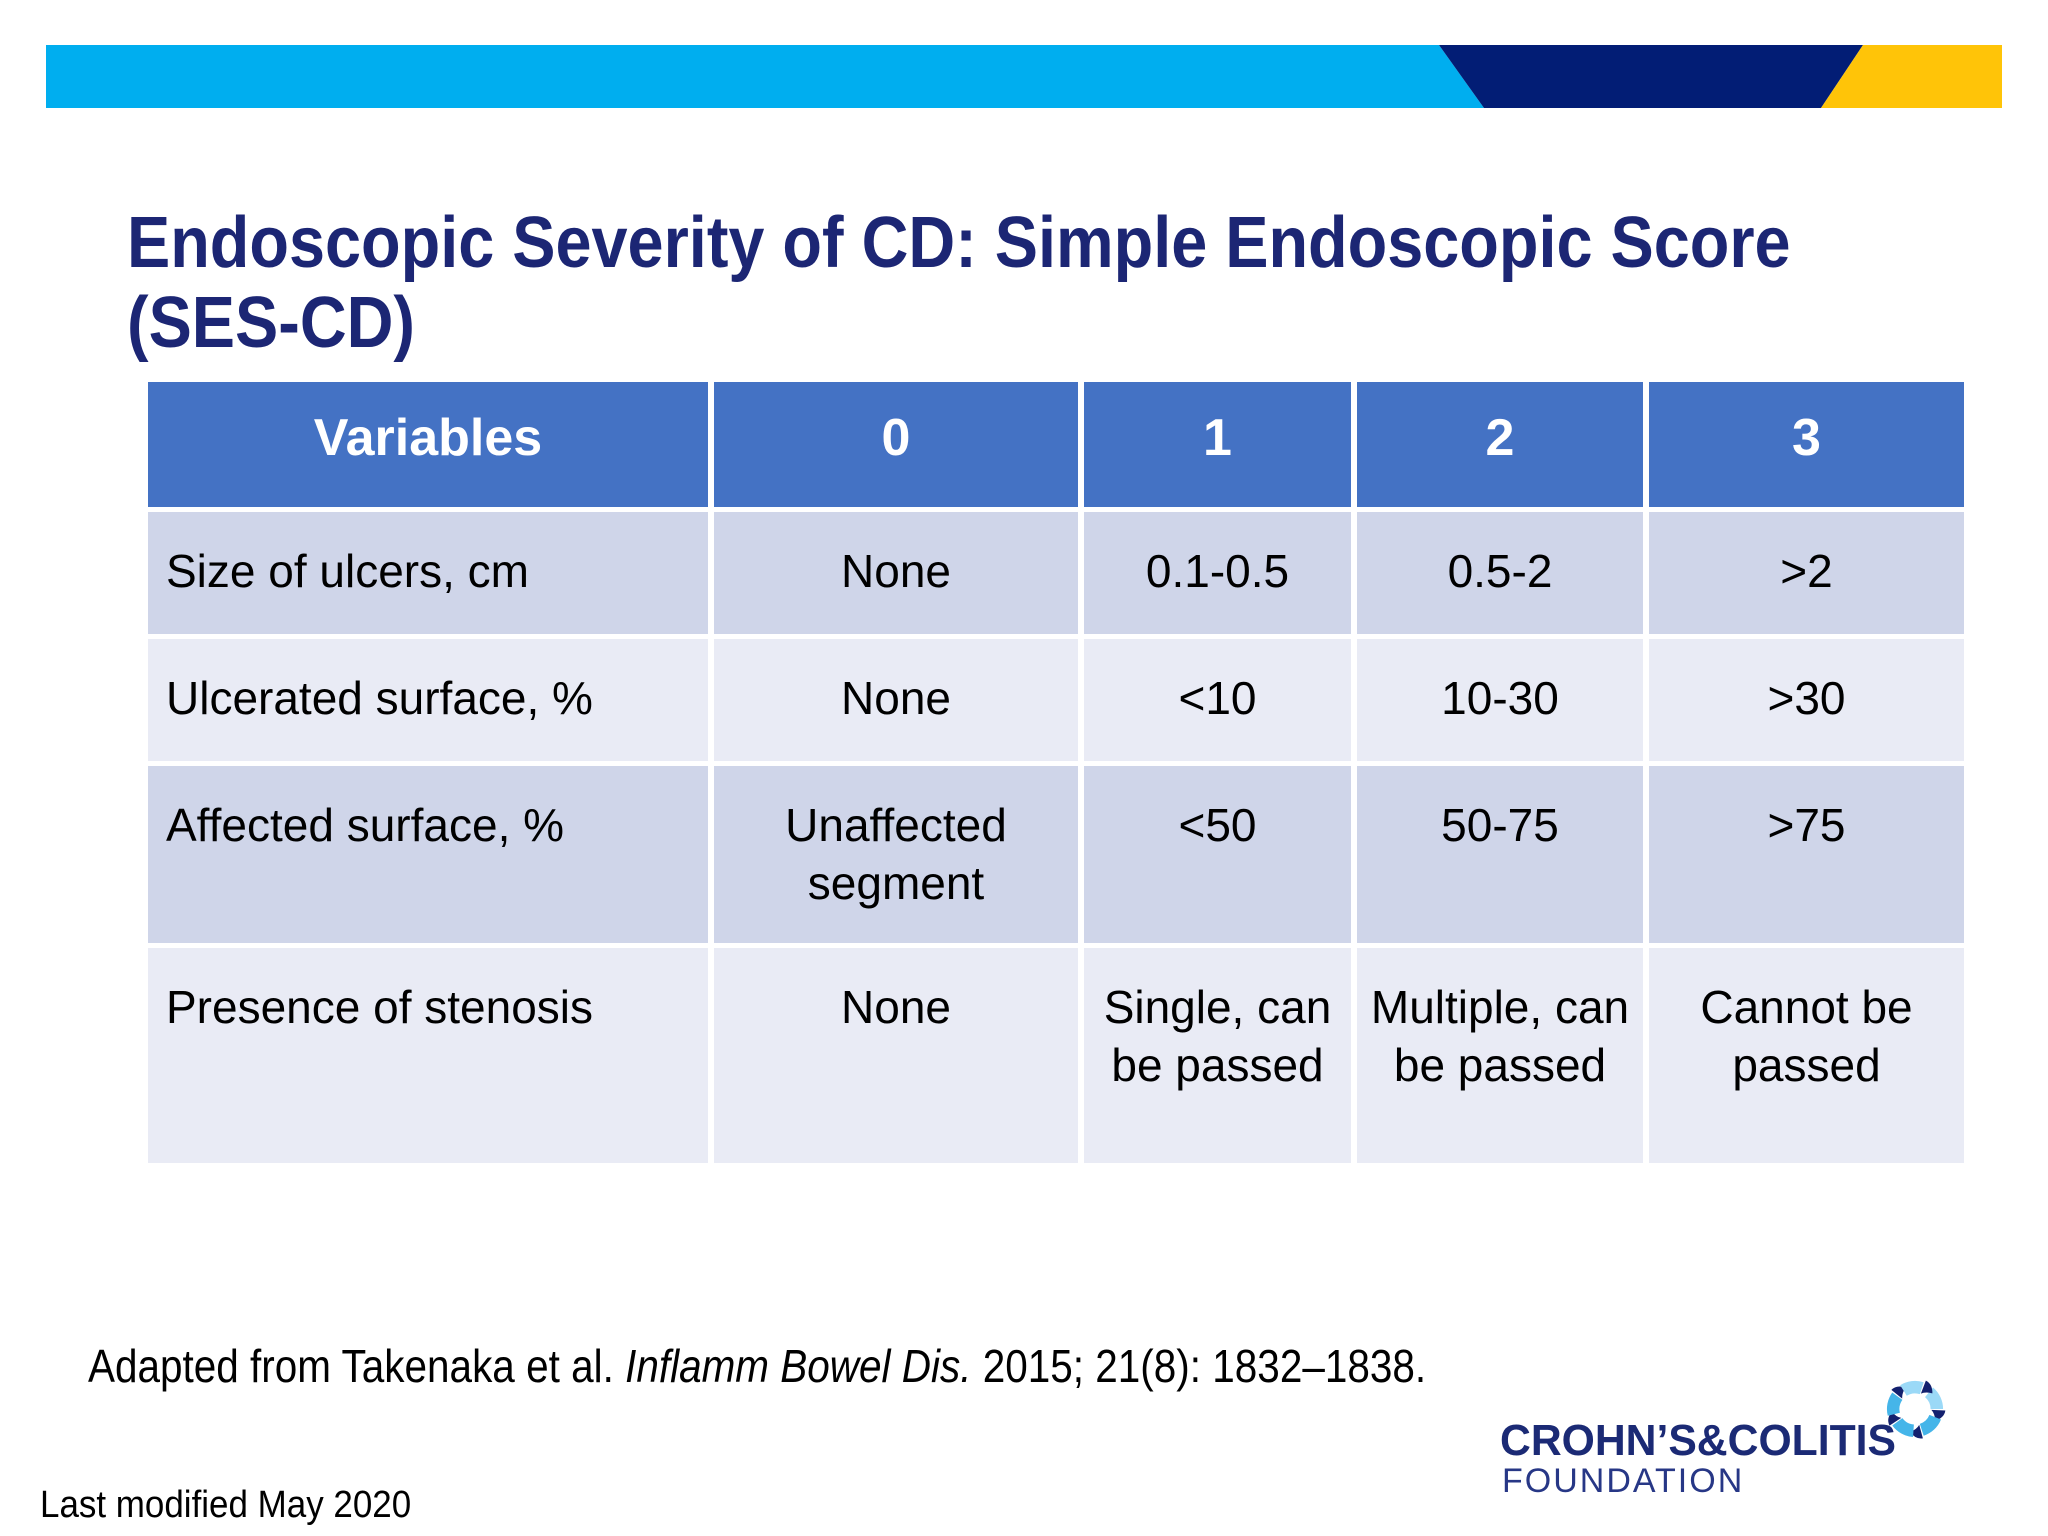 Image resolution: width=2048 pixels, height=1536 pixels. What do you see at coordinates (1500, 854) in the screenshot?
I see `row-affected-surface-score2: 50-75` at bounding box center [1500, 854].